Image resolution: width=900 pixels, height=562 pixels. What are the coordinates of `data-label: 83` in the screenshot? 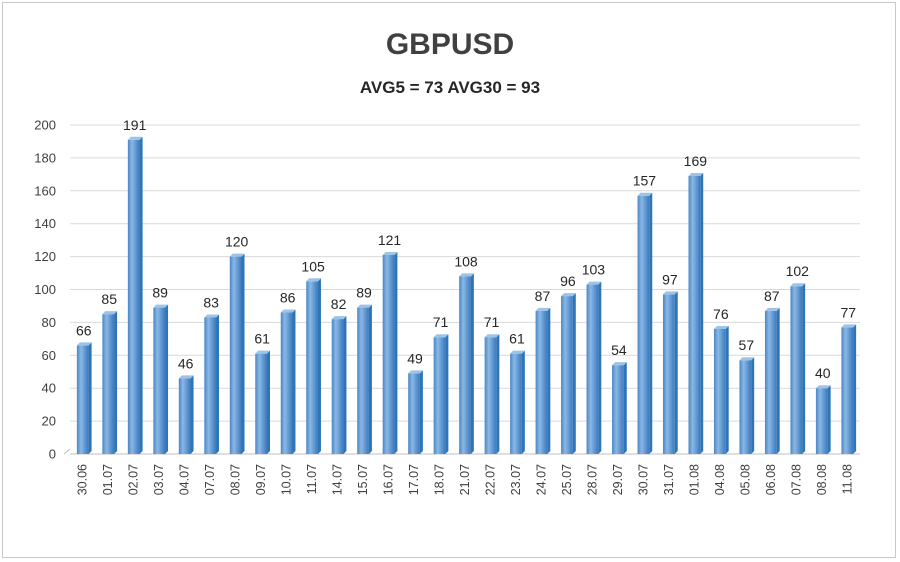 It's located at (211, 302).